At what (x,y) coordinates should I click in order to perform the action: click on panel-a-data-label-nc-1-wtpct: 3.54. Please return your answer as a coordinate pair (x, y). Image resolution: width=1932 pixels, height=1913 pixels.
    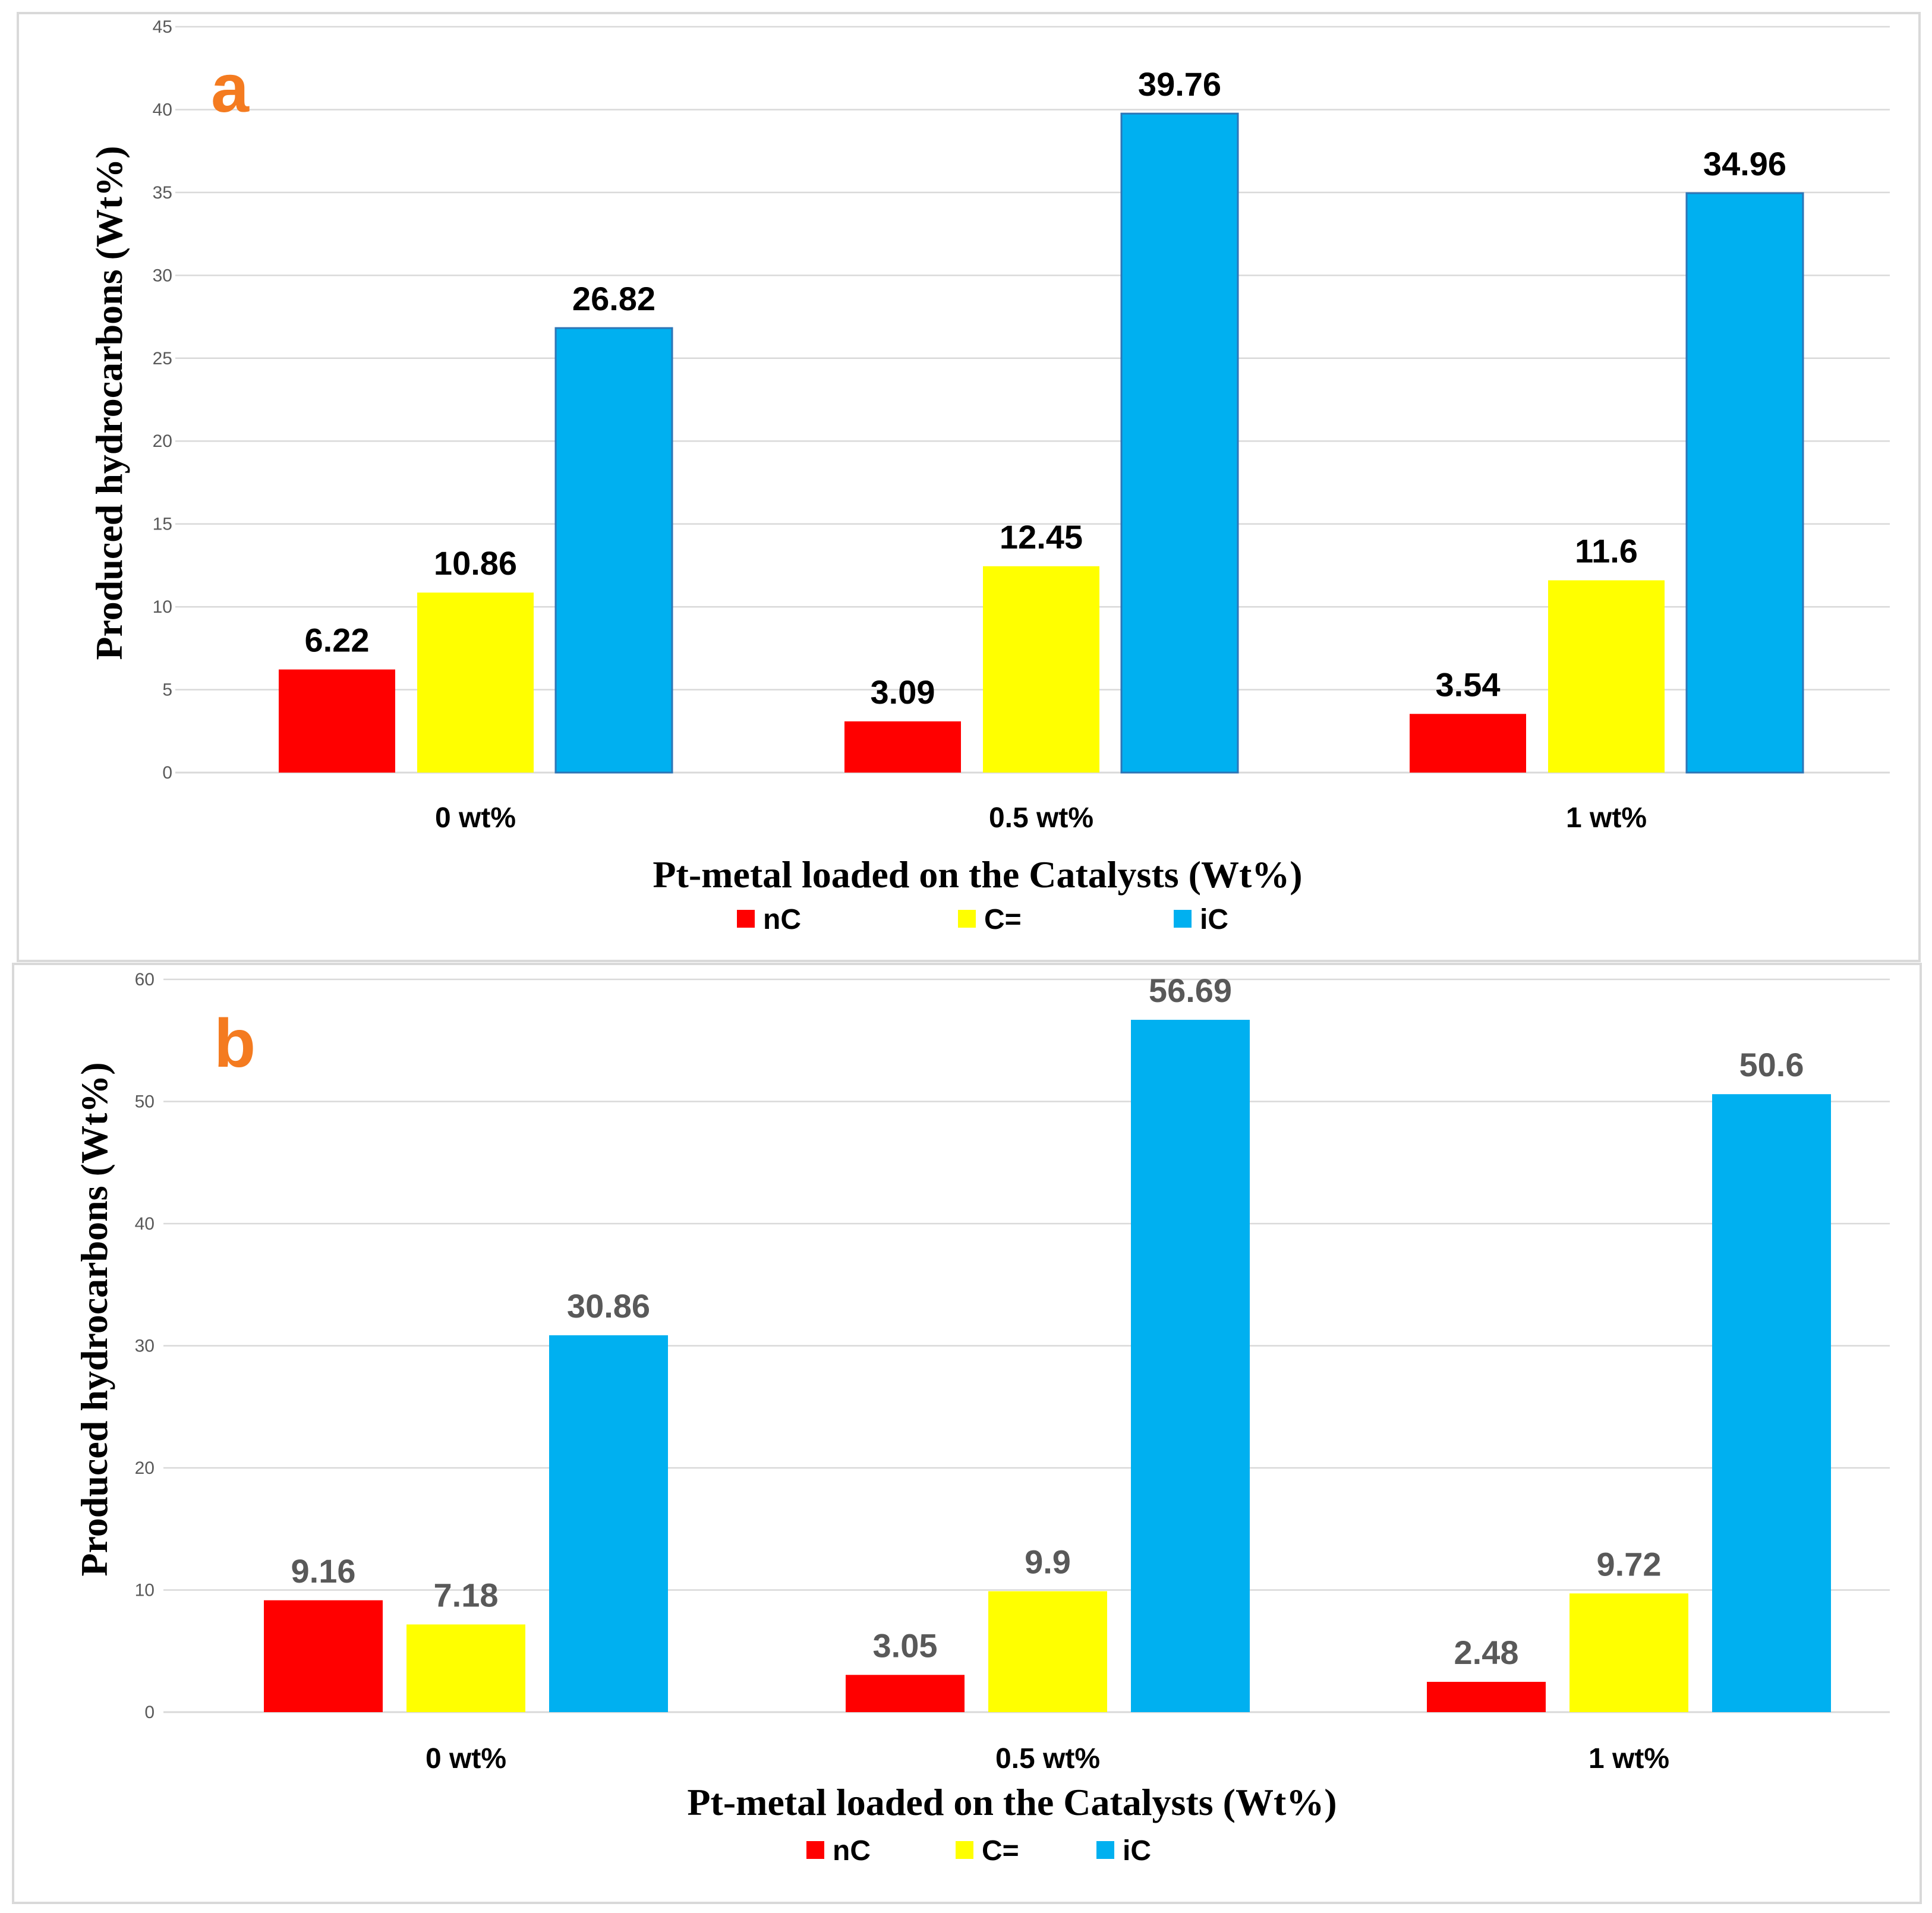
    Looking at the image, I should click on (1468, 684).